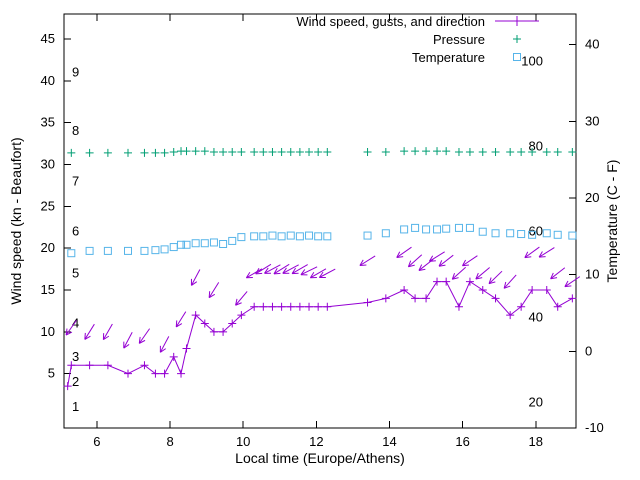 The height and width of the screenshot is (480, 640). I want to click on legend-sample-wind-icon, so click(517, 21).